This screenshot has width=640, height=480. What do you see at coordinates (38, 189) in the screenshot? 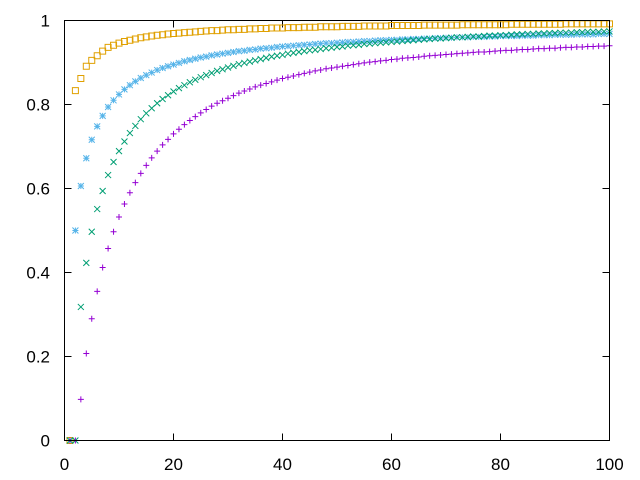
I see `y-tick-label: 0.6` at bounding box center [38, 189].